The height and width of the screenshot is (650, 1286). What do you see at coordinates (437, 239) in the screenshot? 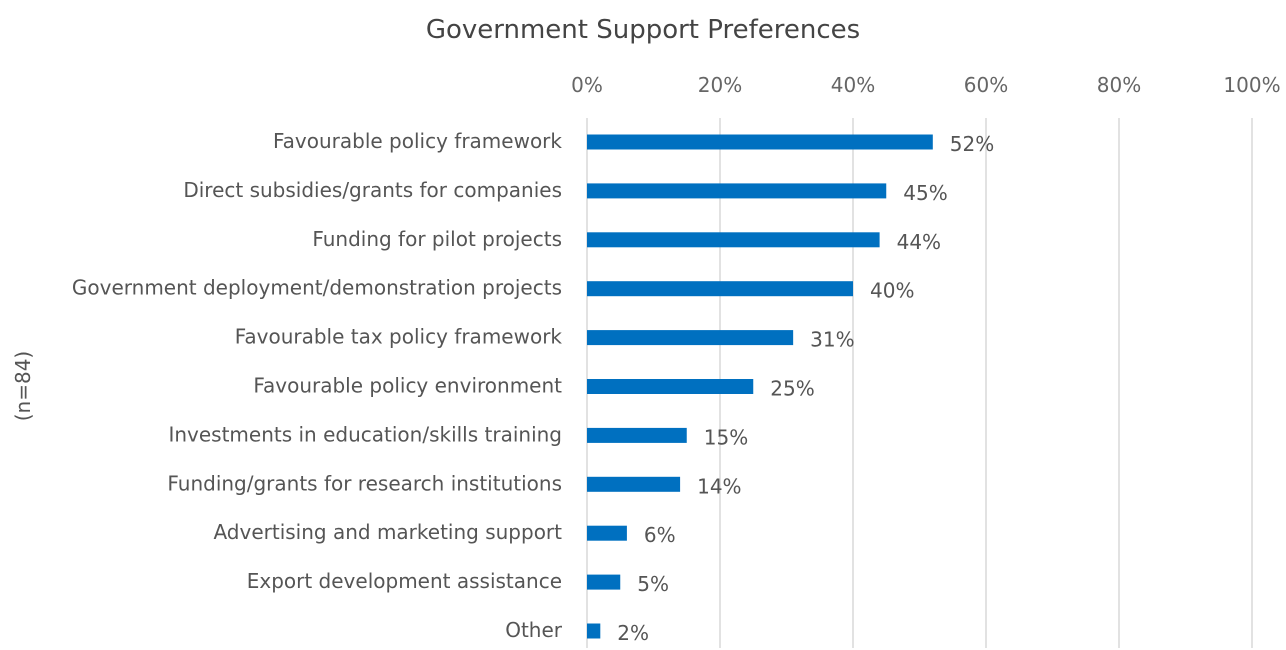
I see `category-label: Funding for pilot projects` at bounding box center [437, 239].